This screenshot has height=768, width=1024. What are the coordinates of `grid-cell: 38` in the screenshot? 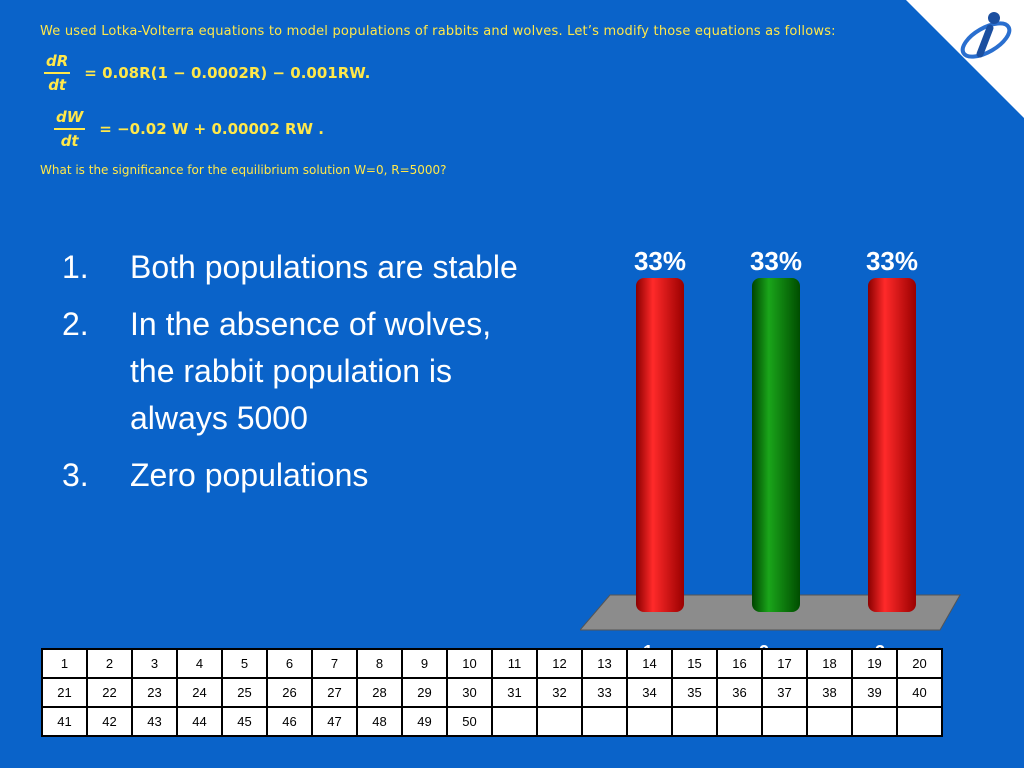 It's located at (829, 692).